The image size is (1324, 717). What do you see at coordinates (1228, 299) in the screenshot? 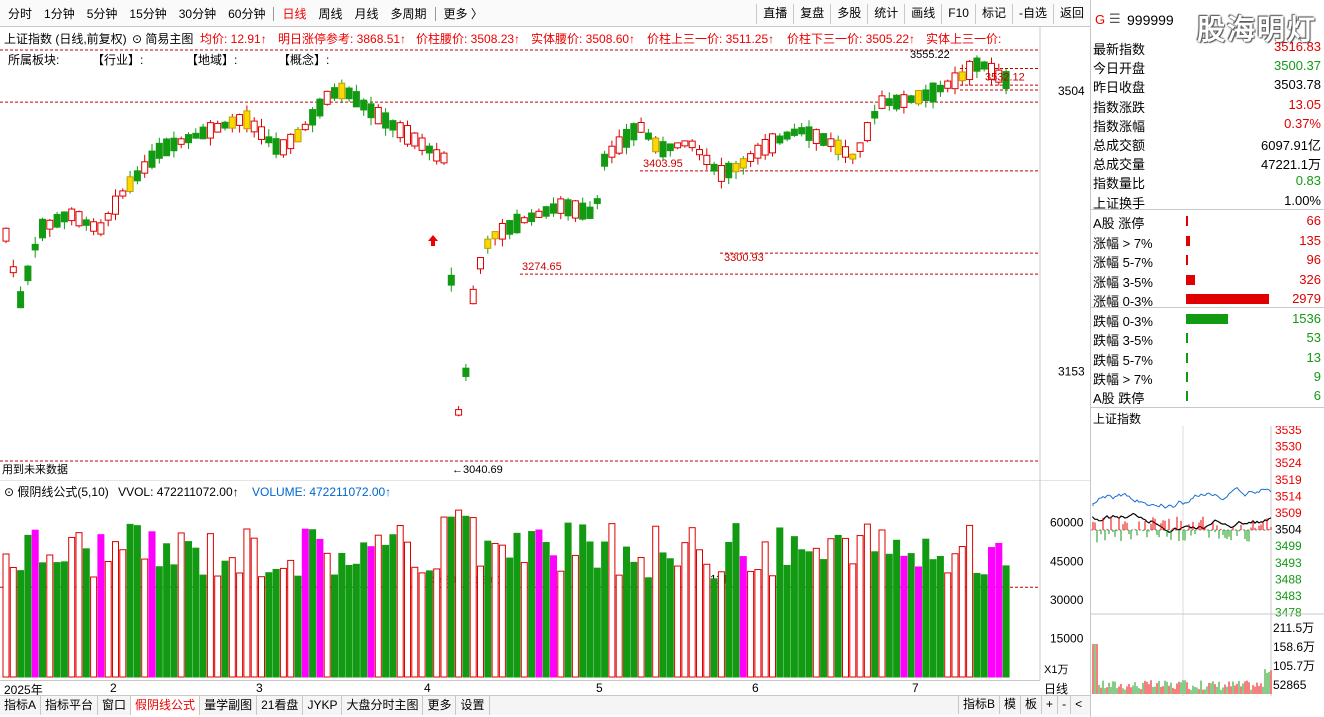
I see `breadth-bar` at bounding box center [1228, 299].